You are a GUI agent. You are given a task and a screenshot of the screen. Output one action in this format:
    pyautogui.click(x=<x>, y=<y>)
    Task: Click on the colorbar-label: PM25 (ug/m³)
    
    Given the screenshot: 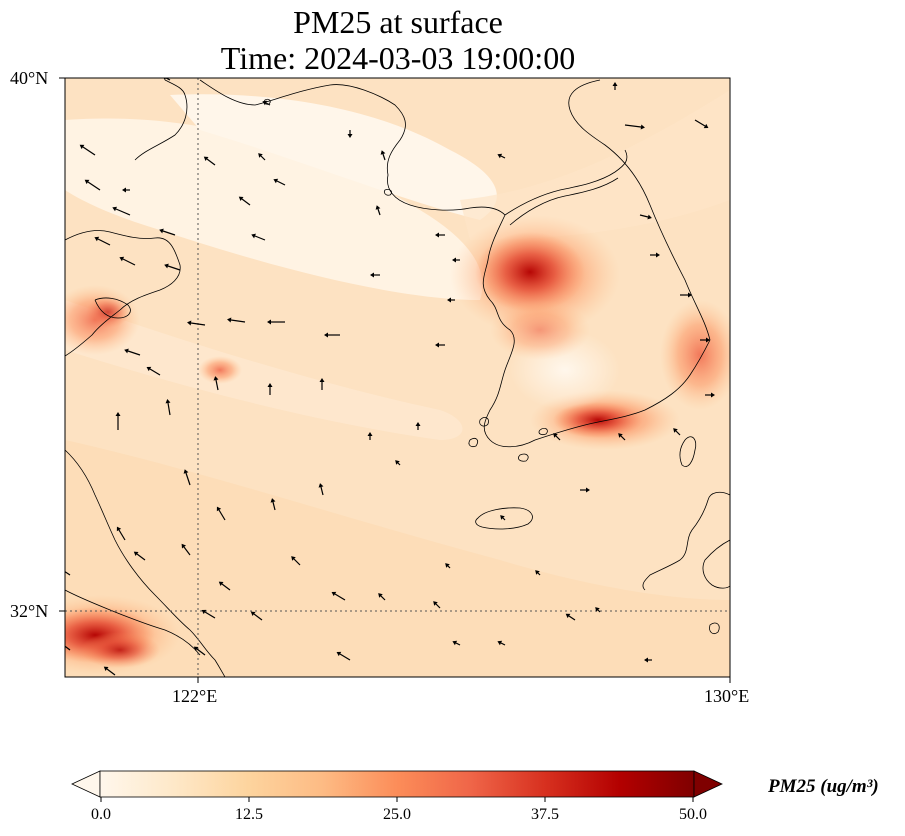 What is the action you would take?
    pyautogui.click(x=823, y=786)
    